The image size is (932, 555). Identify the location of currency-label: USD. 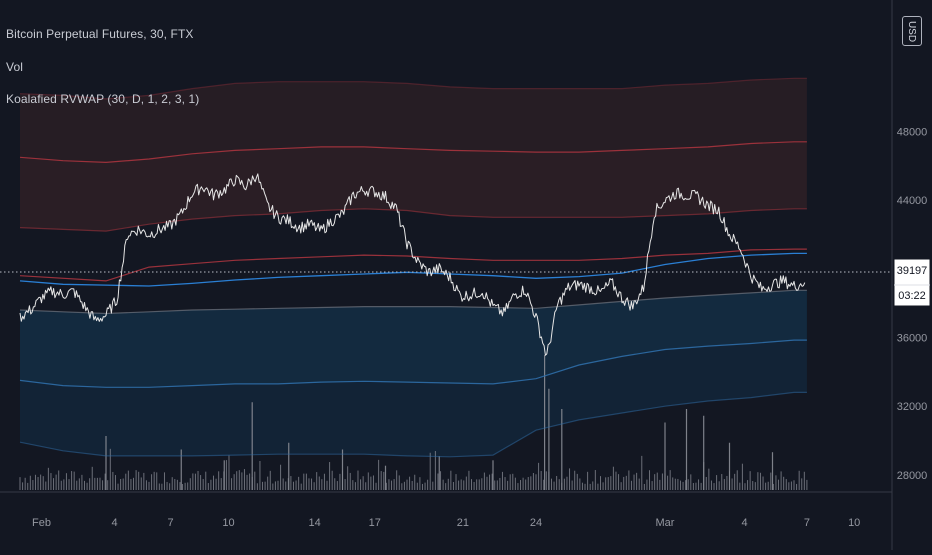
(912, 31).